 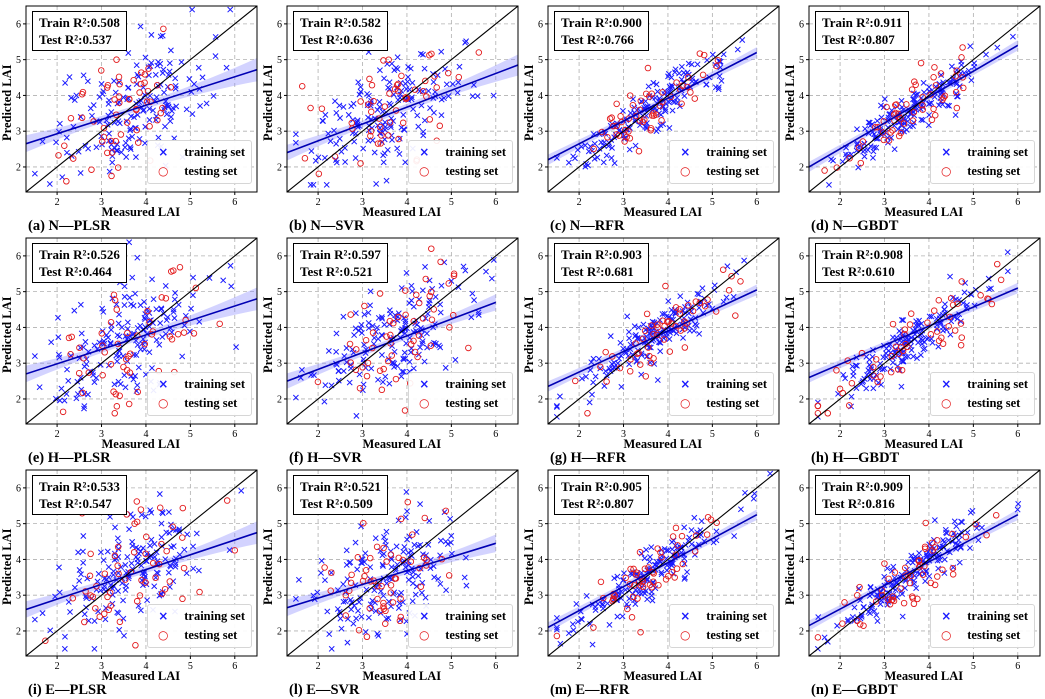 I want to click on x-tick-label: 3, so click(x=884, y=434).